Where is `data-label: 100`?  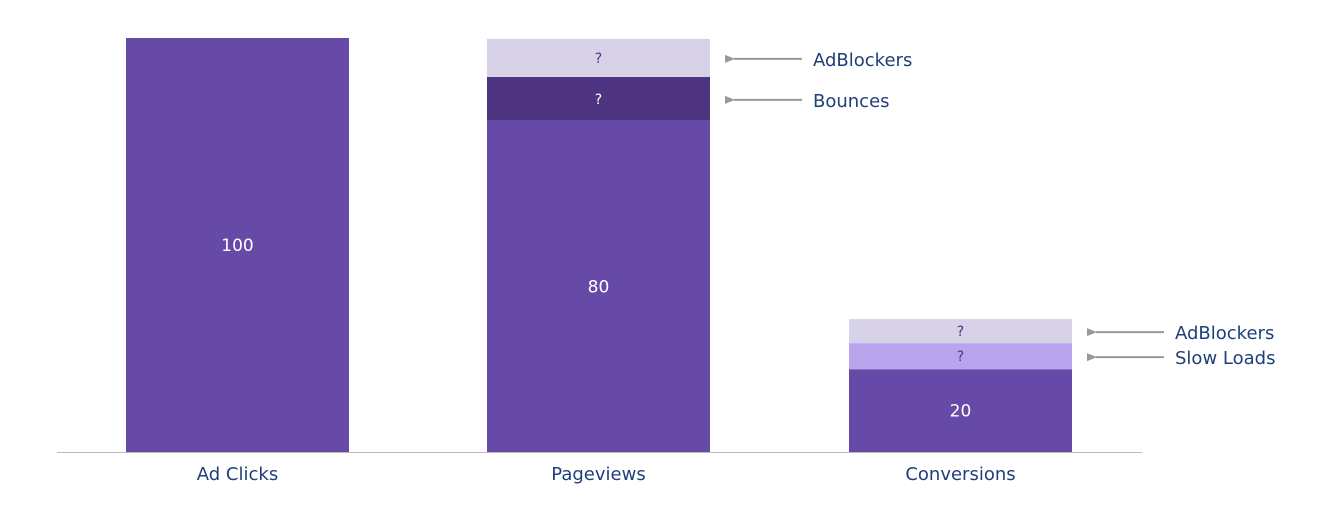
data-label: 100 is located at coordinates (237, 246).